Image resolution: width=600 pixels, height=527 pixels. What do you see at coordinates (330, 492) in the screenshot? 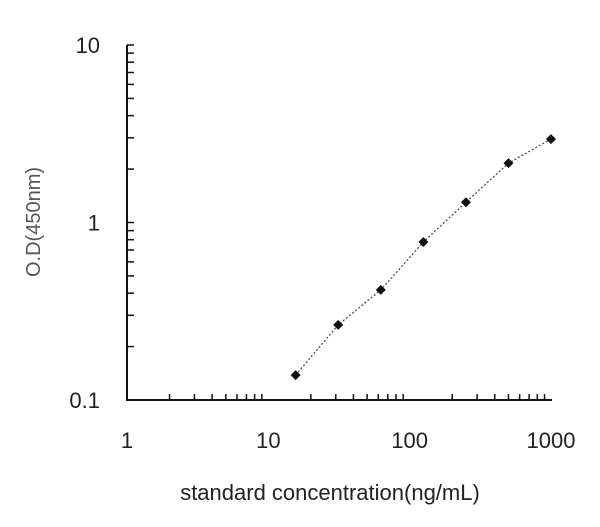
I see `x-axis-title: standard concentration(ng/mL)` at bounding box center [330, 492].